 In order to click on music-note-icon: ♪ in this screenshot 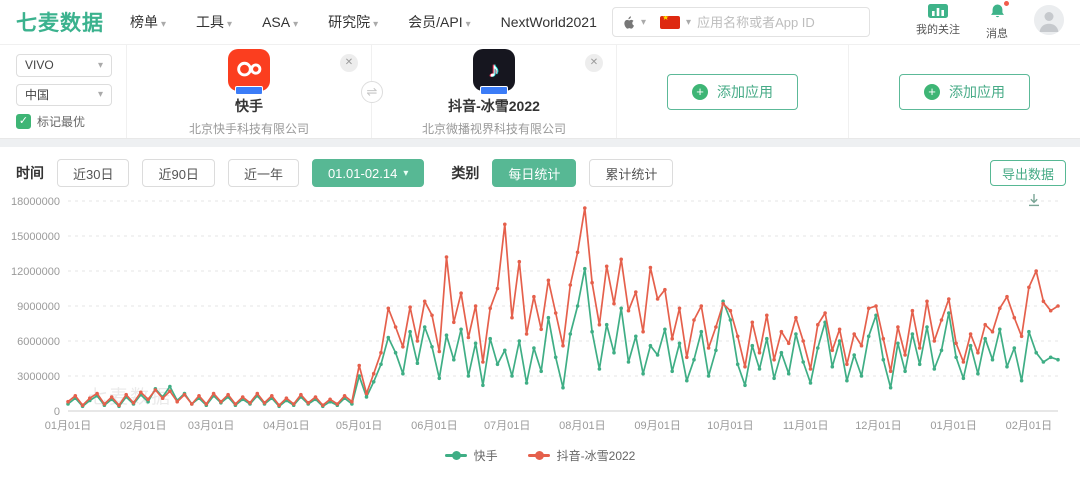, I will do `click(494, 69)`.